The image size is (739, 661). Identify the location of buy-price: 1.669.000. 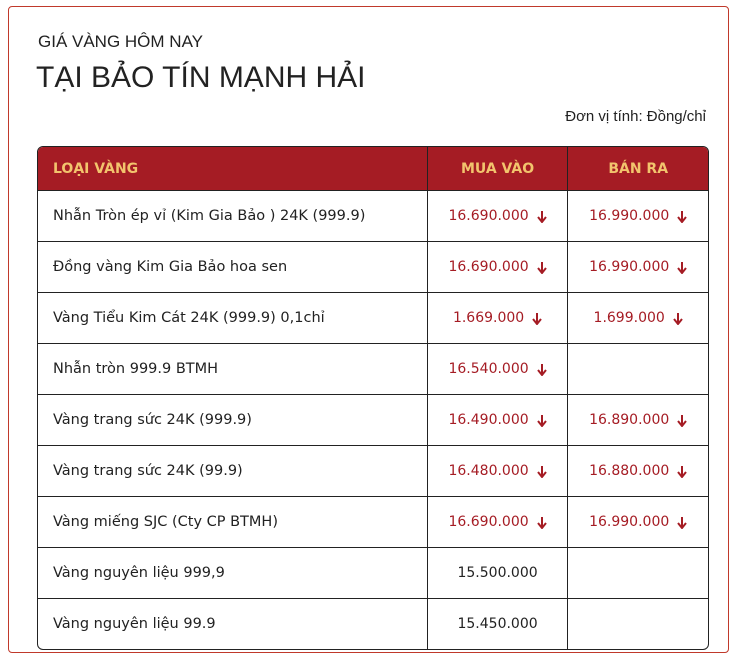
(488, 318).